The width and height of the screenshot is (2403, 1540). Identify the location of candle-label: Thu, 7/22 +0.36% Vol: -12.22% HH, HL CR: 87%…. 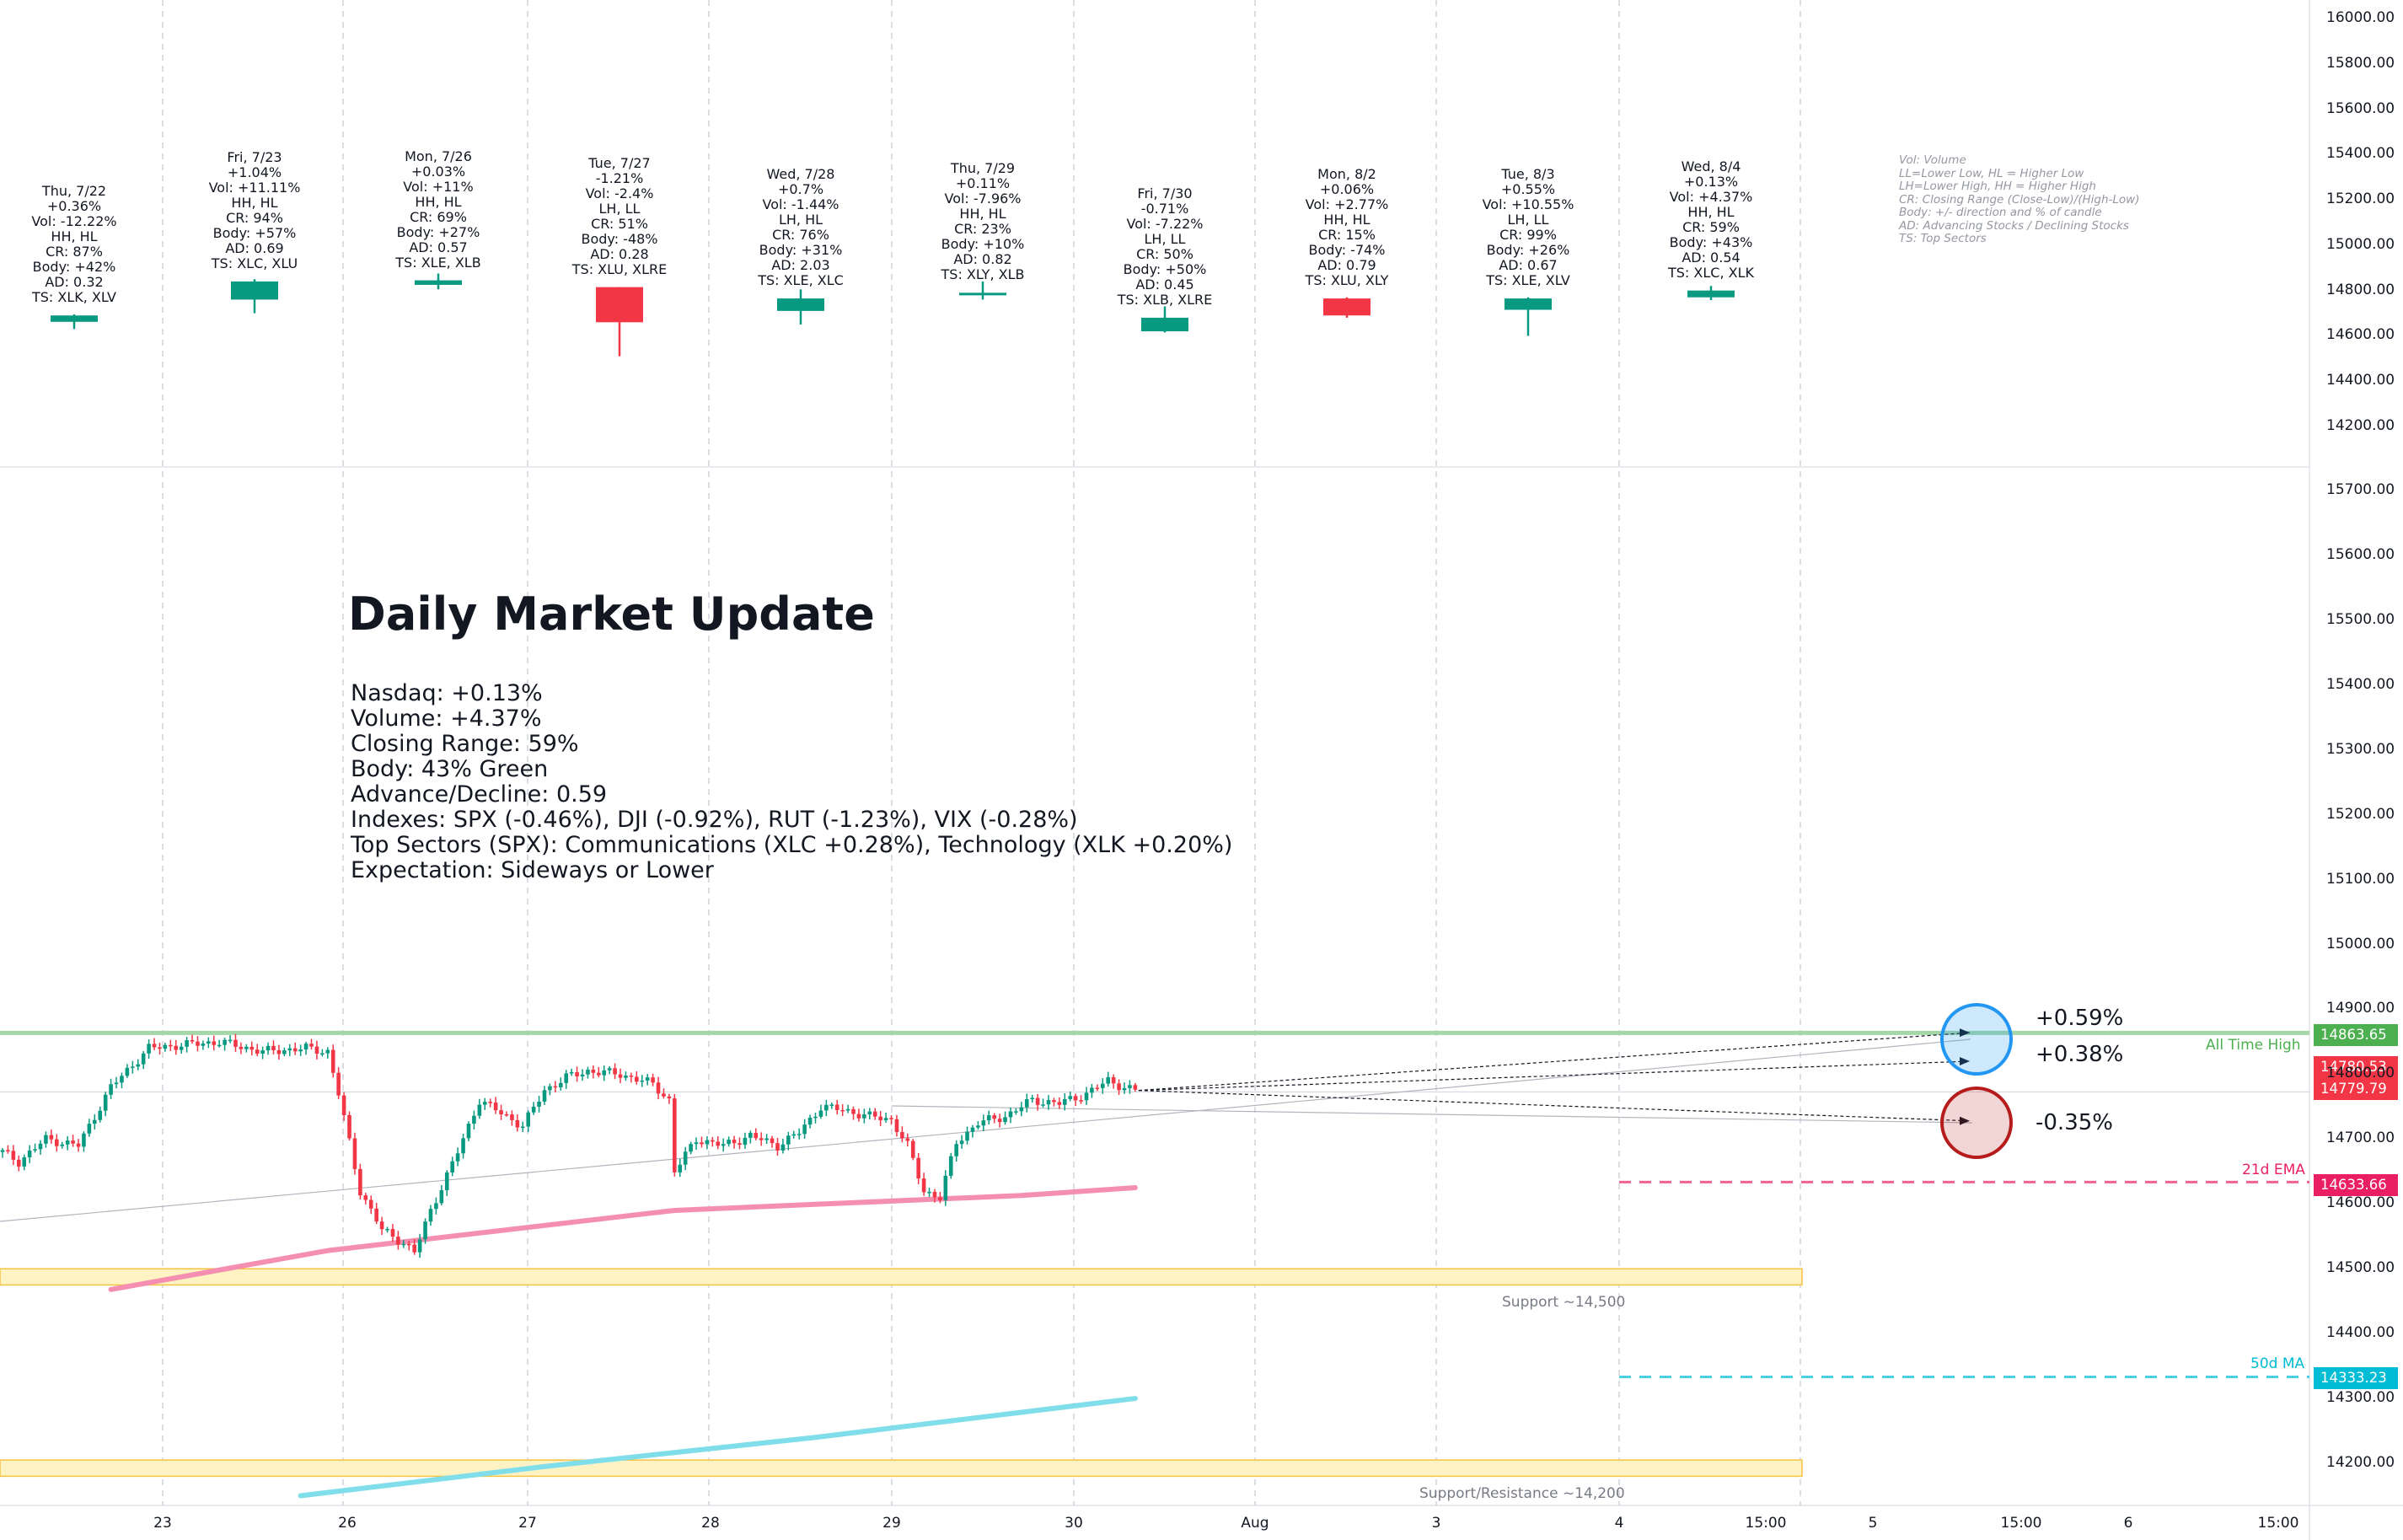
(83, 244).